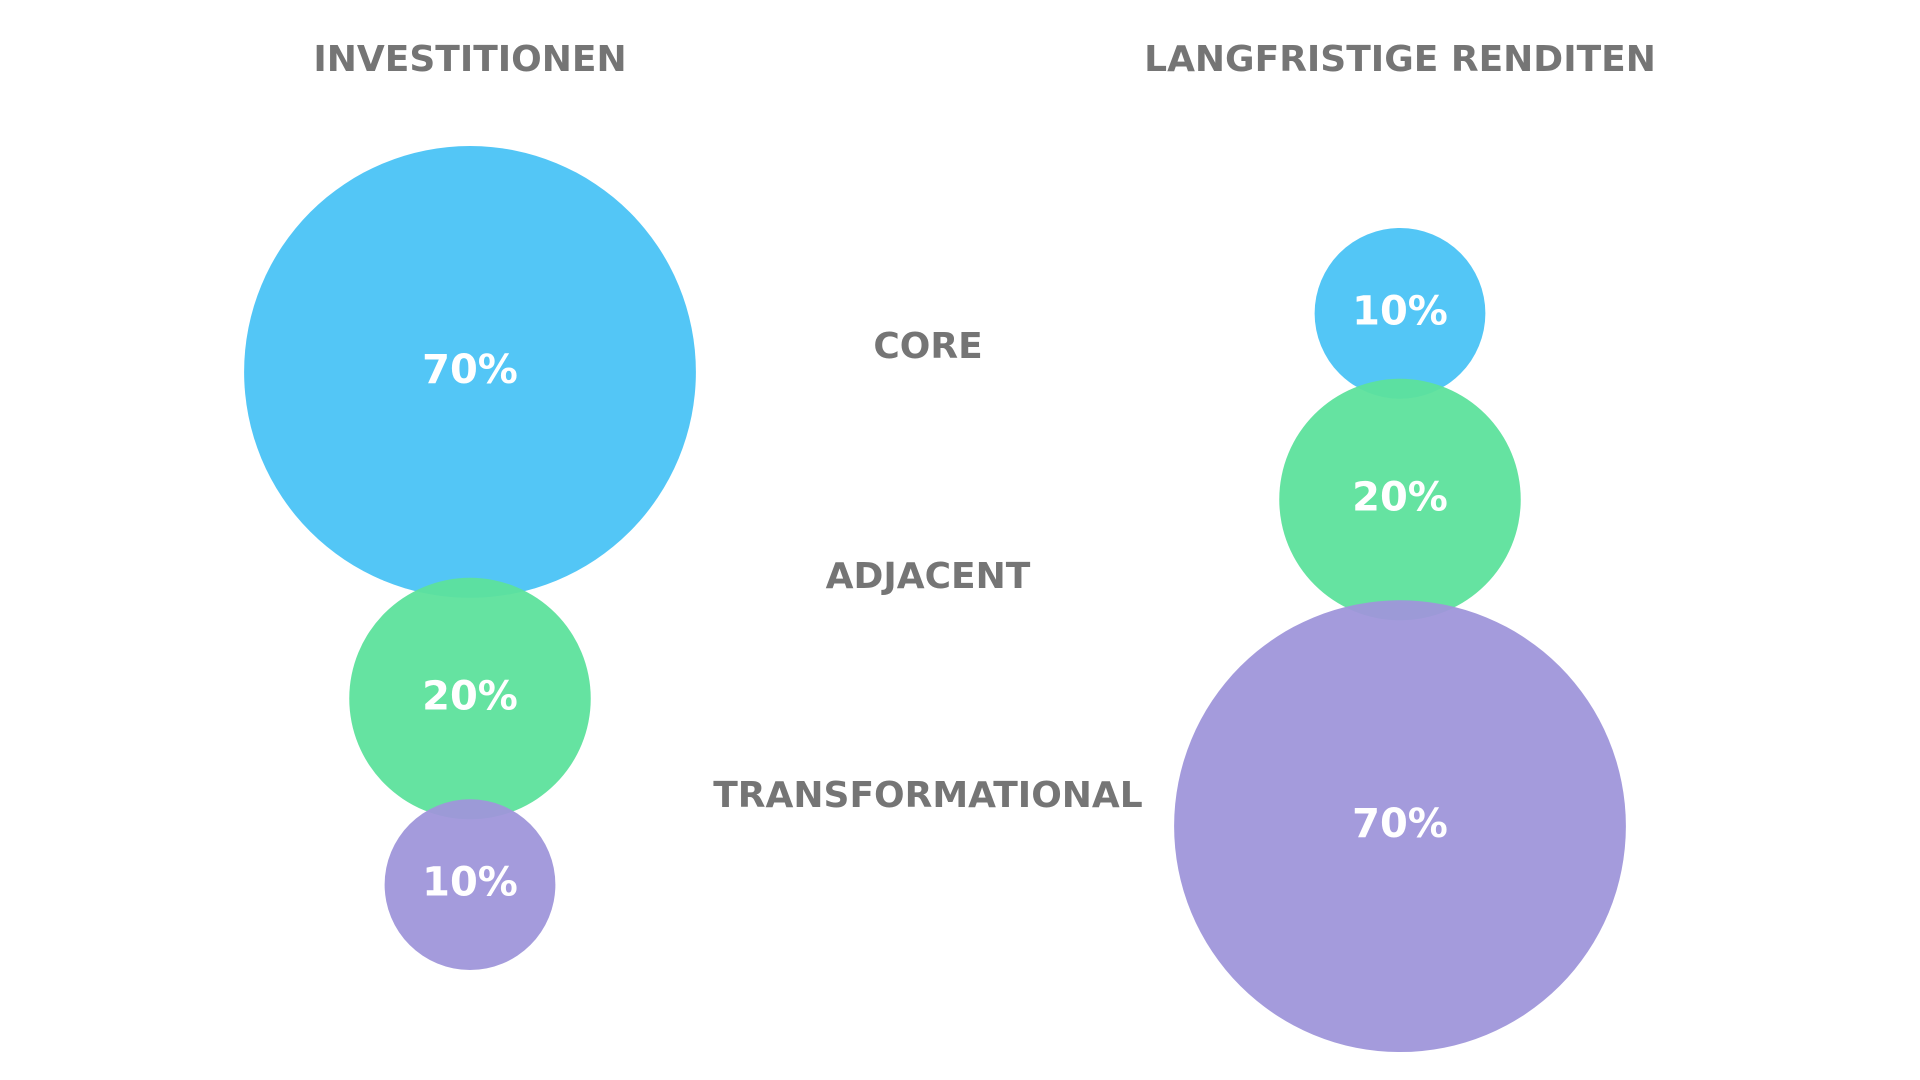 The width and height of the screenshot is (1920, 1080). Describe the element at coordinates (928, 795) in the screenshot. I see `category-label: TRANSFORMATIONAL` at that location.